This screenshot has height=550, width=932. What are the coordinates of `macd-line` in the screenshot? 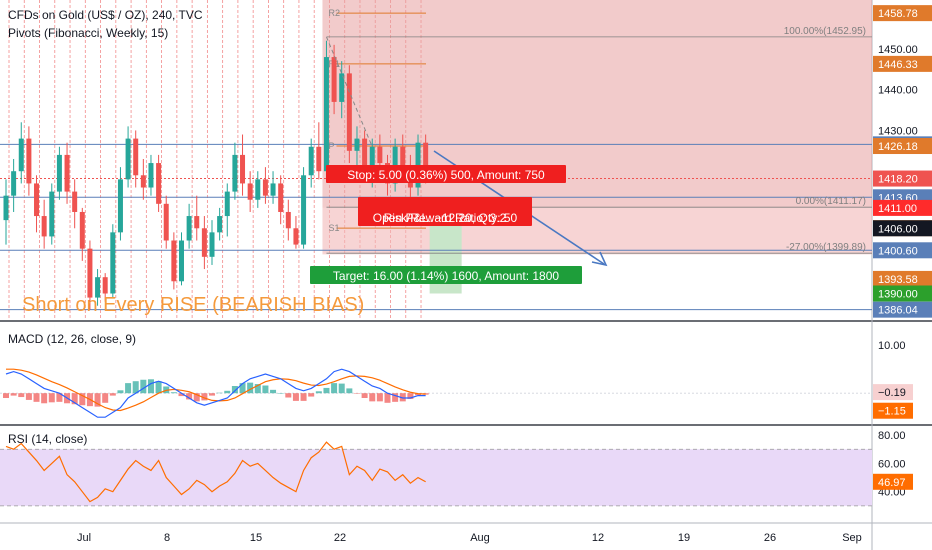 It's located at (215, 393).